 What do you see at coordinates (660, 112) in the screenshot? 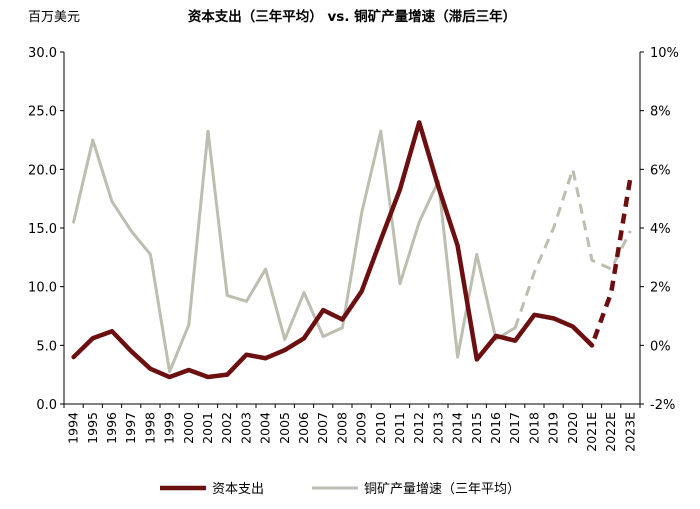
I see `right-tick-label: 8%` at bounding box center [660, 112].